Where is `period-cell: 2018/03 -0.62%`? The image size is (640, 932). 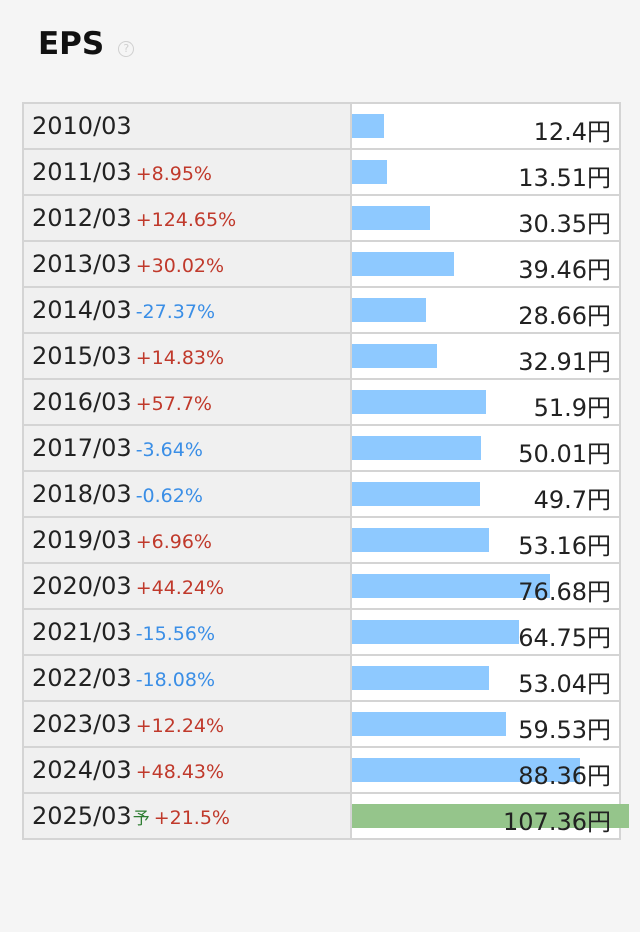 period-cell: 2018/03 -0.62% is located at coordinates (187, 494).